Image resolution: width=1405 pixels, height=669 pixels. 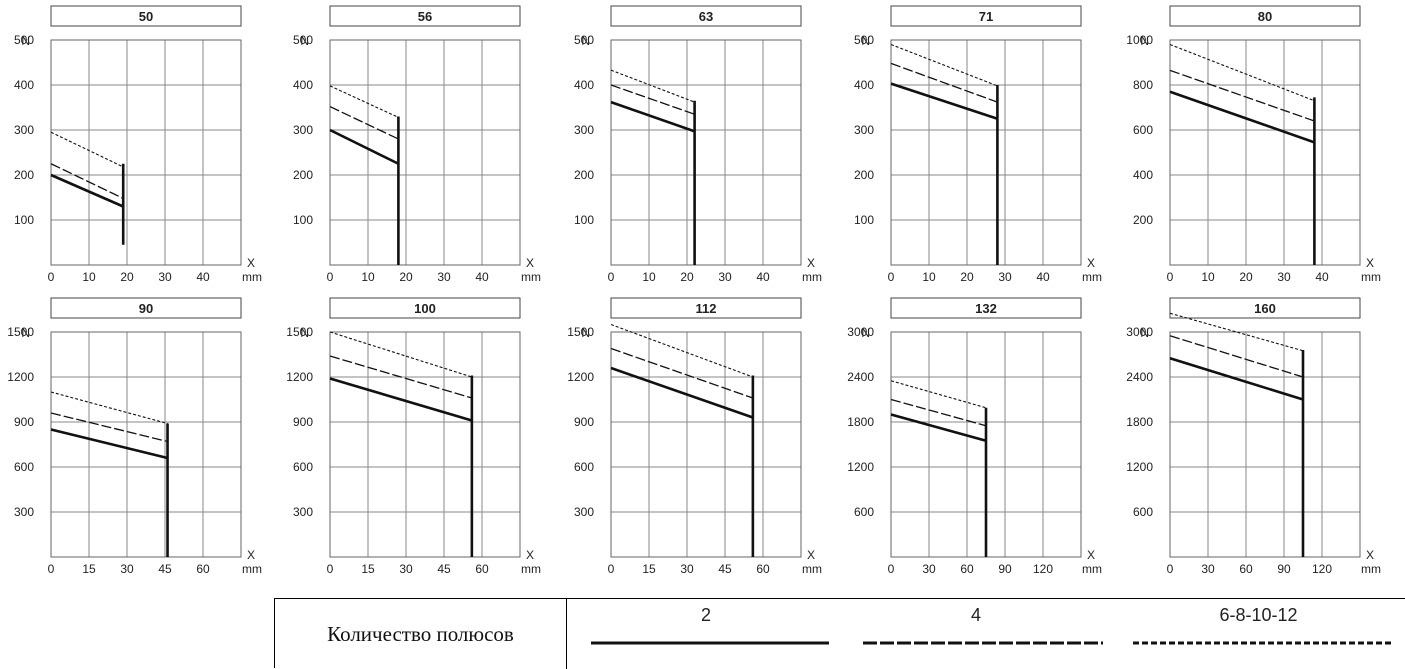 I want to click on chart-title: 90, so click(x=146, y=308).